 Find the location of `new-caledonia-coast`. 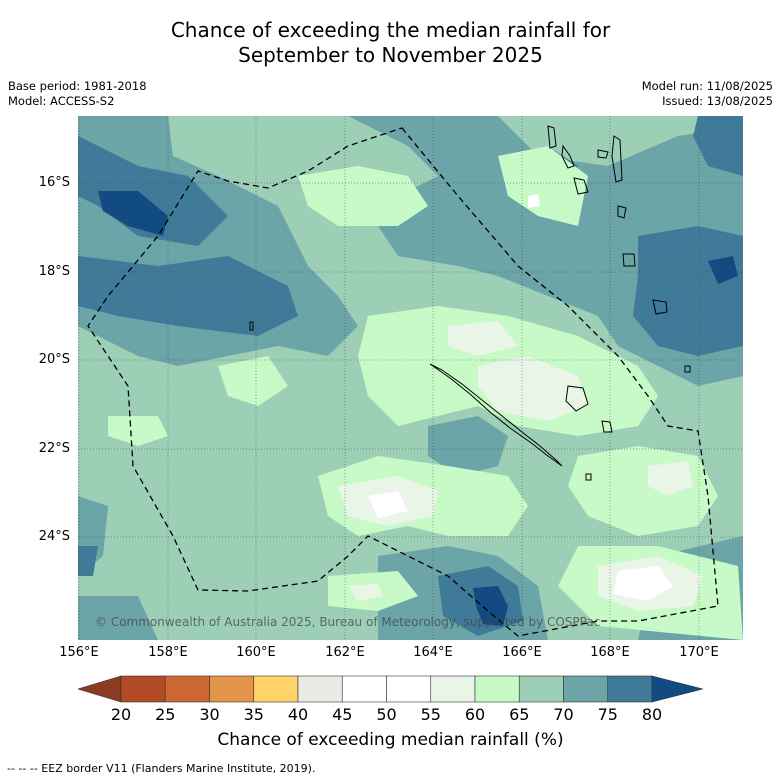

new-caledonia-coast is located at coordinates (496, 415).